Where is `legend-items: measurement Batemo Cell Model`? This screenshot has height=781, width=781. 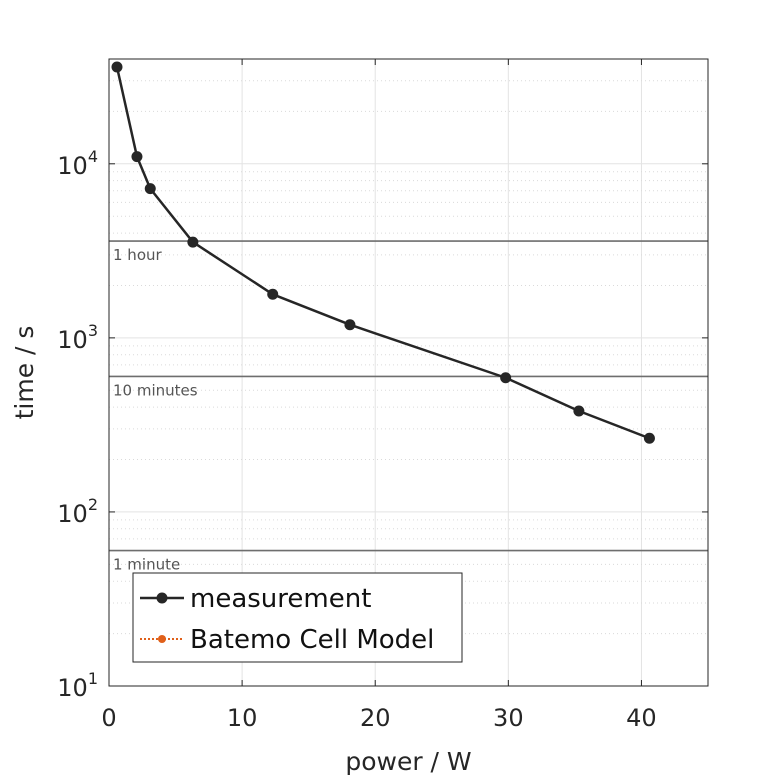 legend-items: measurement Batemo Cell Model is located at coordinates (287, 619).